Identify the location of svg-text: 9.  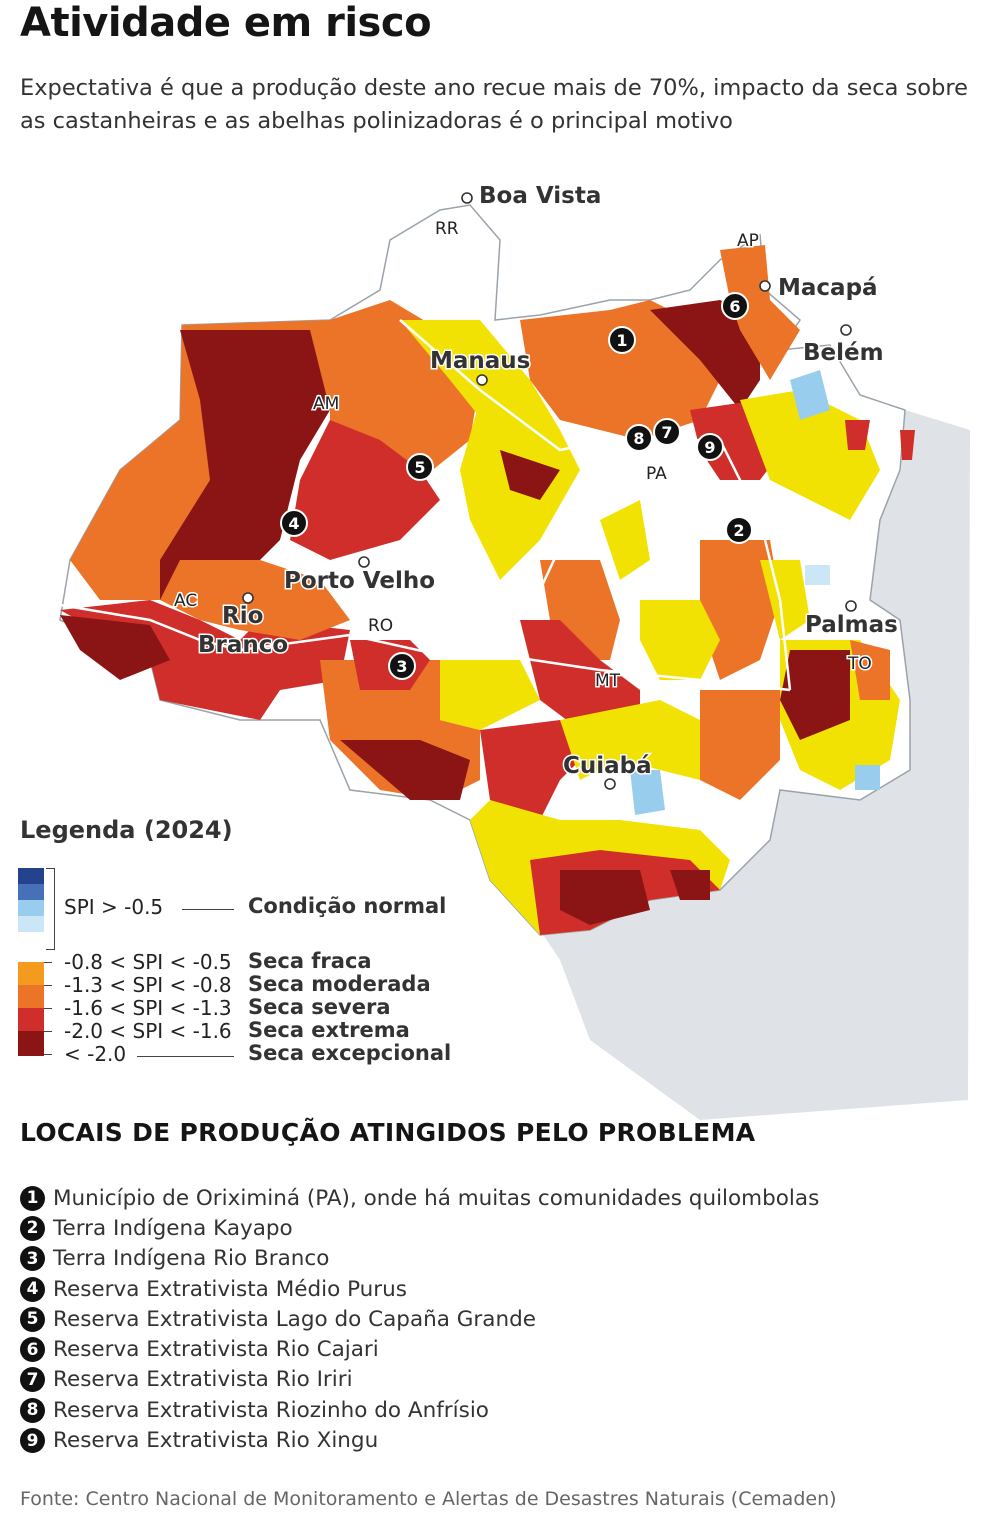
(709, 447).